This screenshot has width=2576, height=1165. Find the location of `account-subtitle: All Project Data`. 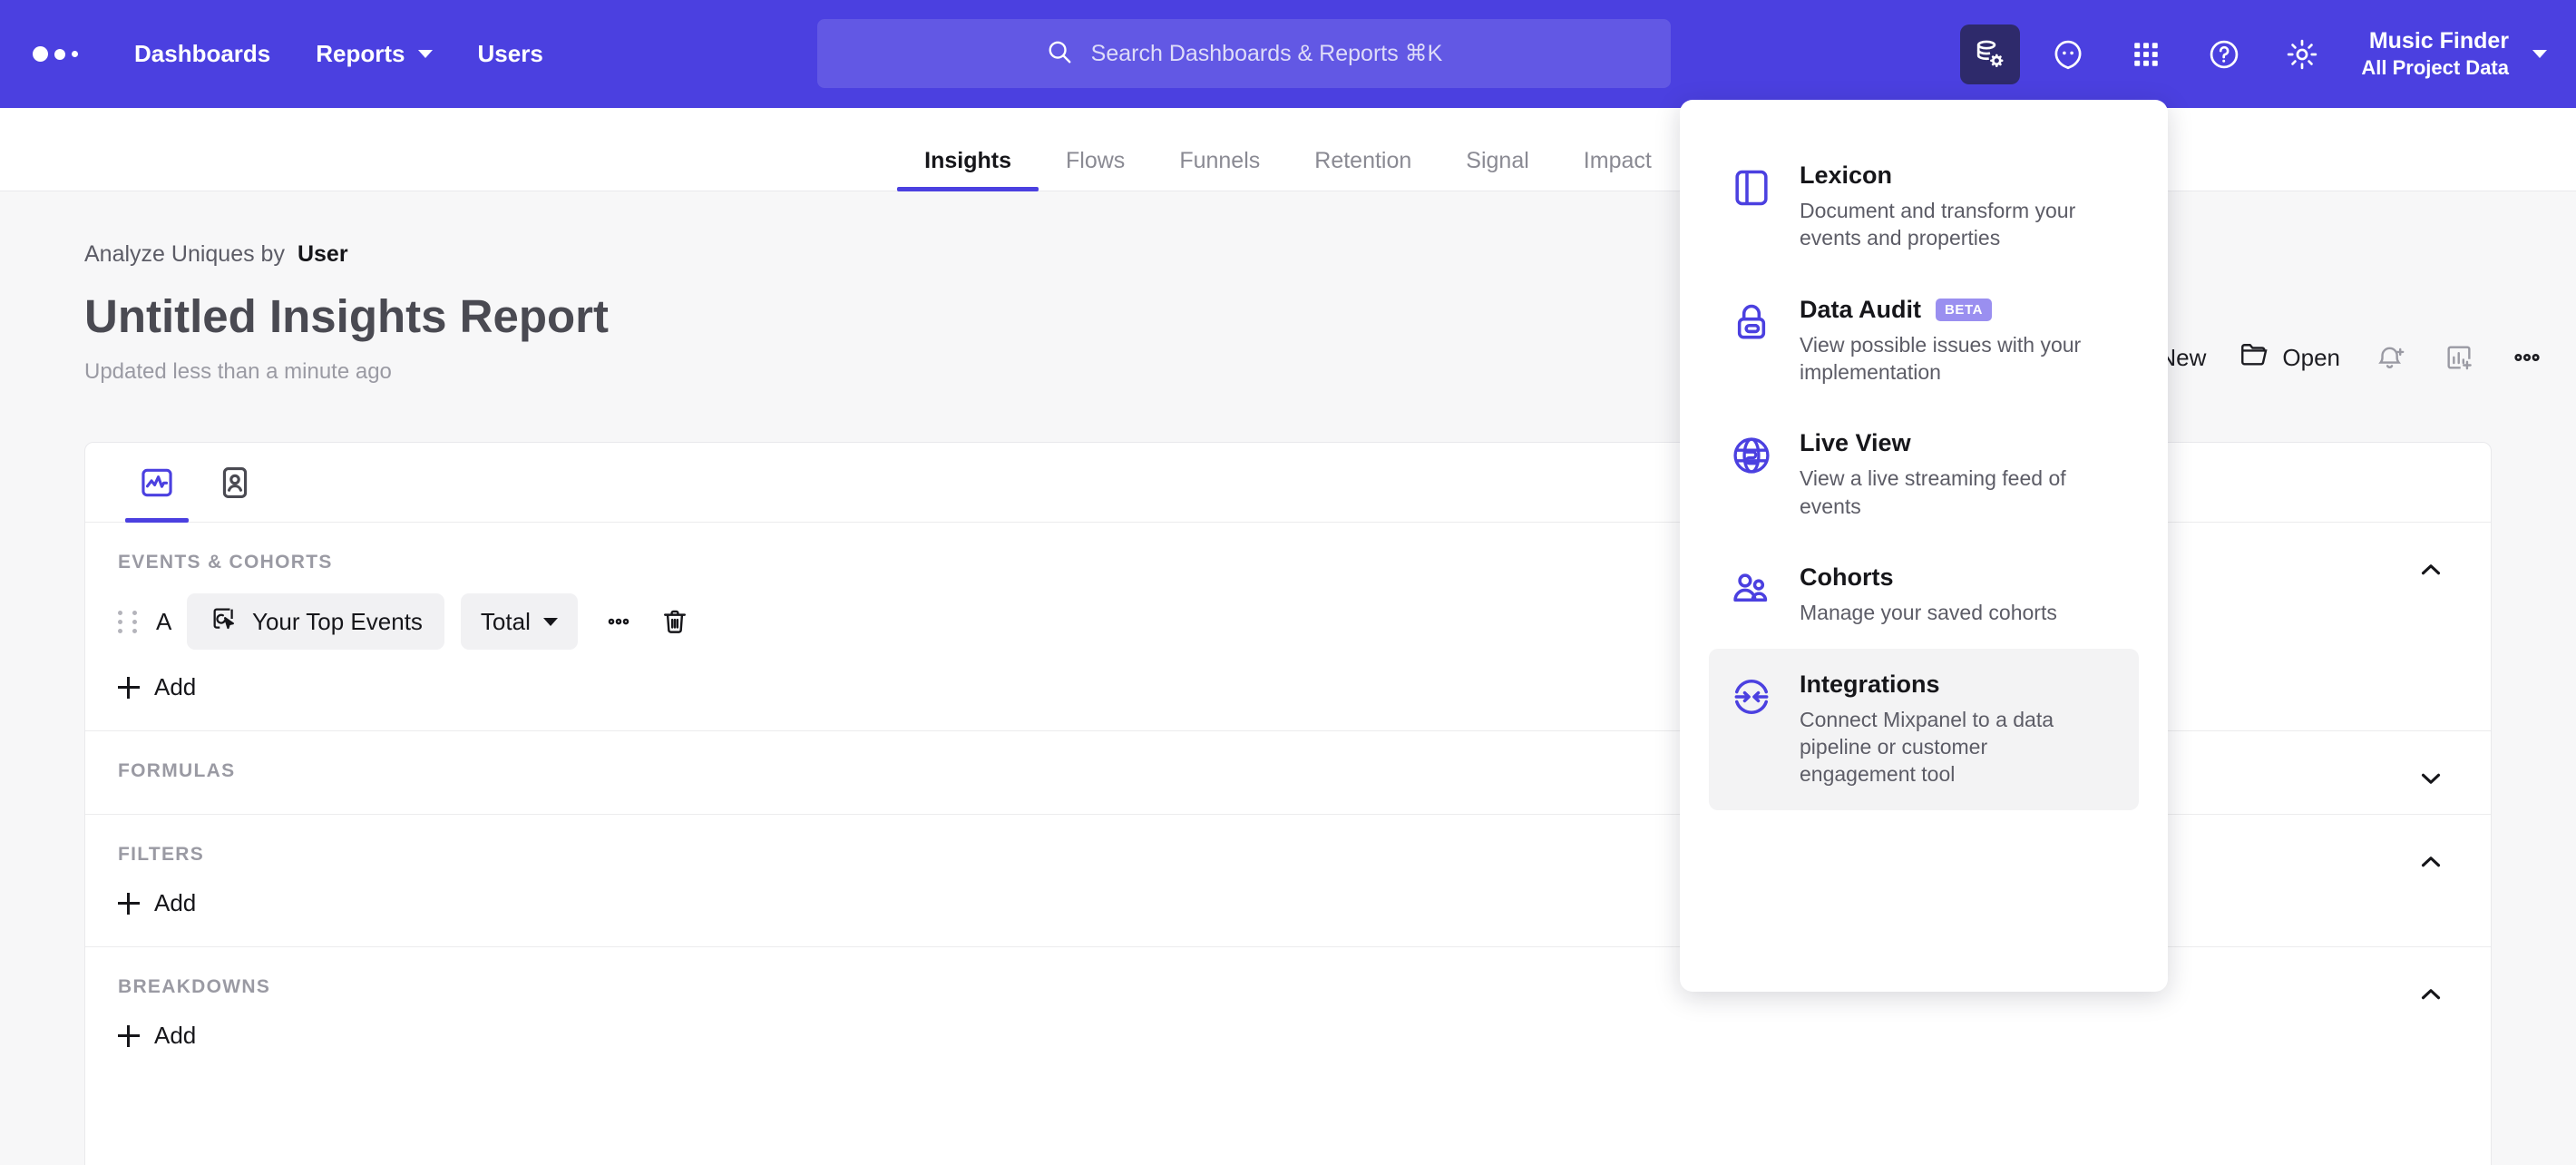

account-subtitle: All Project Data is located at coordinates (2435, 68).